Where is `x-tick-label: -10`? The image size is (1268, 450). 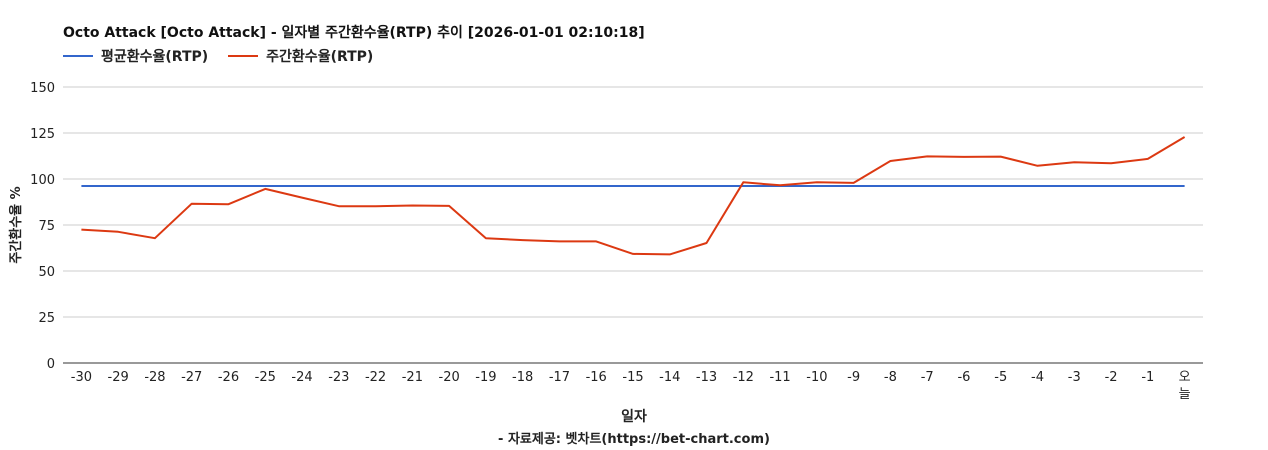
x-tick-label: -10 is located at coordinates (816, 377).